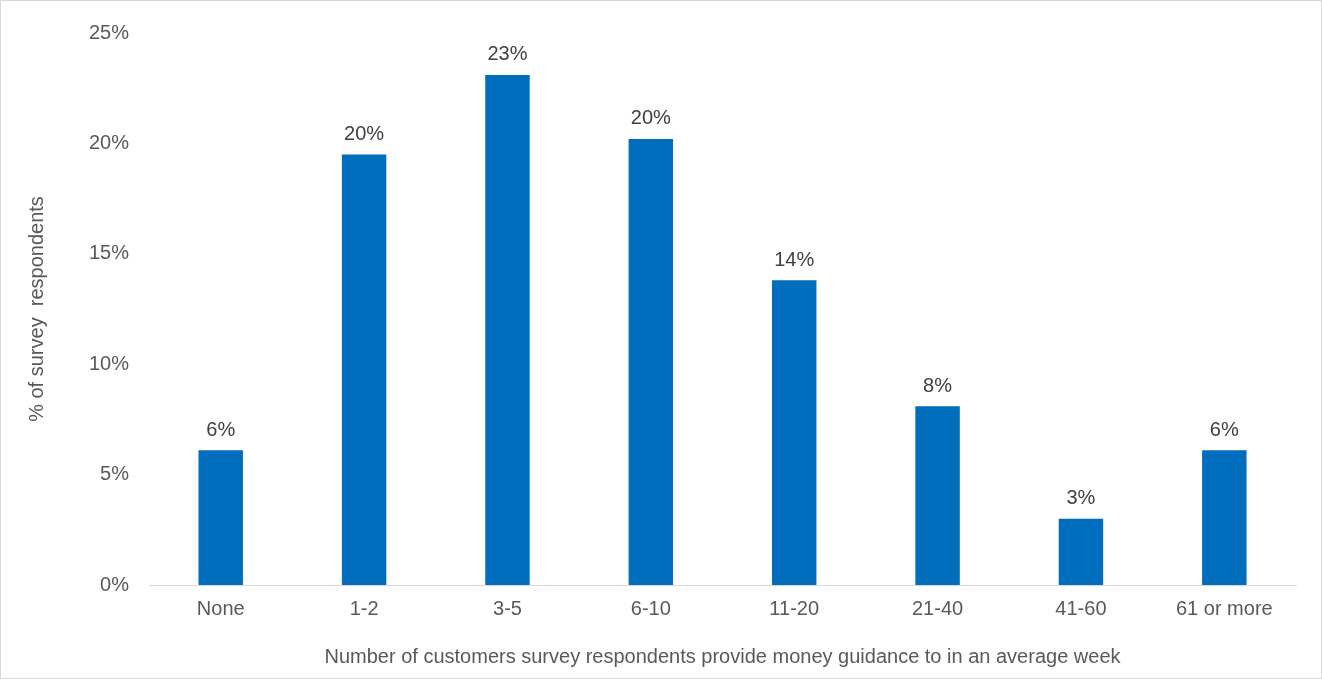  Describe the element at coordinates (109, 141) in the screenshot. I see `y-tick-label: 20%` at that location.